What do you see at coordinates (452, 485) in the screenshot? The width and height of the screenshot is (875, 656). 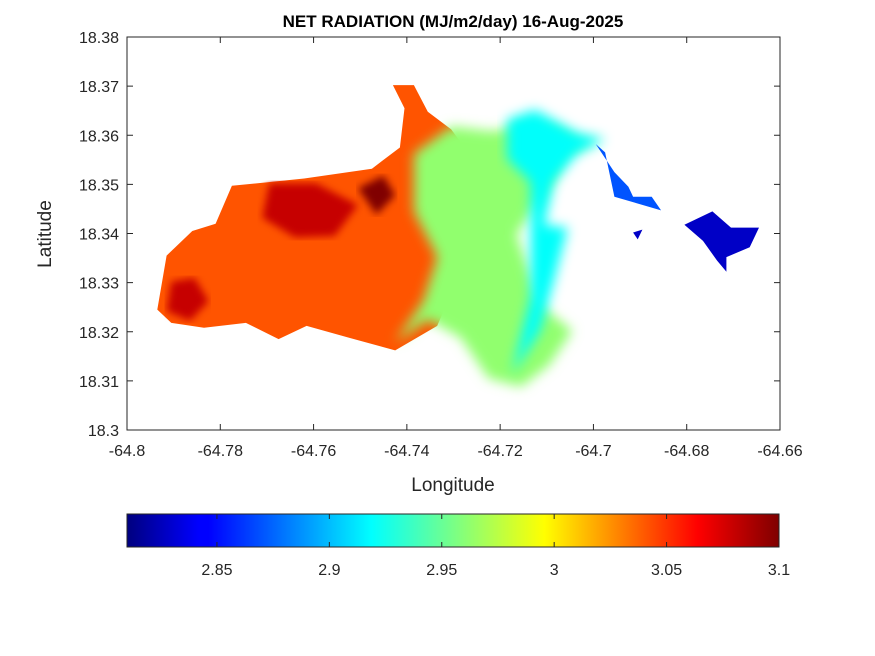 I see `x-axis-label: Longitude` at bounding box center [452, 485].